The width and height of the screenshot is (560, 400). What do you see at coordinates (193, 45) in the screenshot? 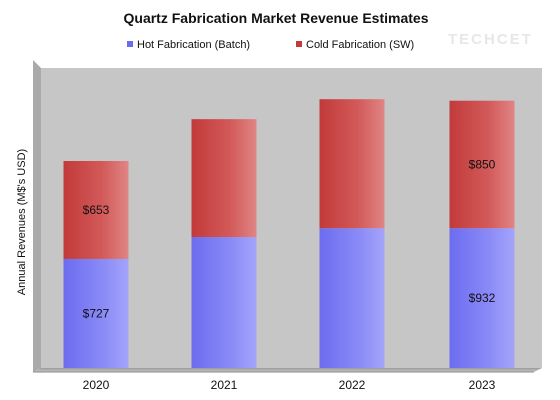
I see `legend-label-hot: Hot Fabrication (Batch)` at bounding box center [193, 45].